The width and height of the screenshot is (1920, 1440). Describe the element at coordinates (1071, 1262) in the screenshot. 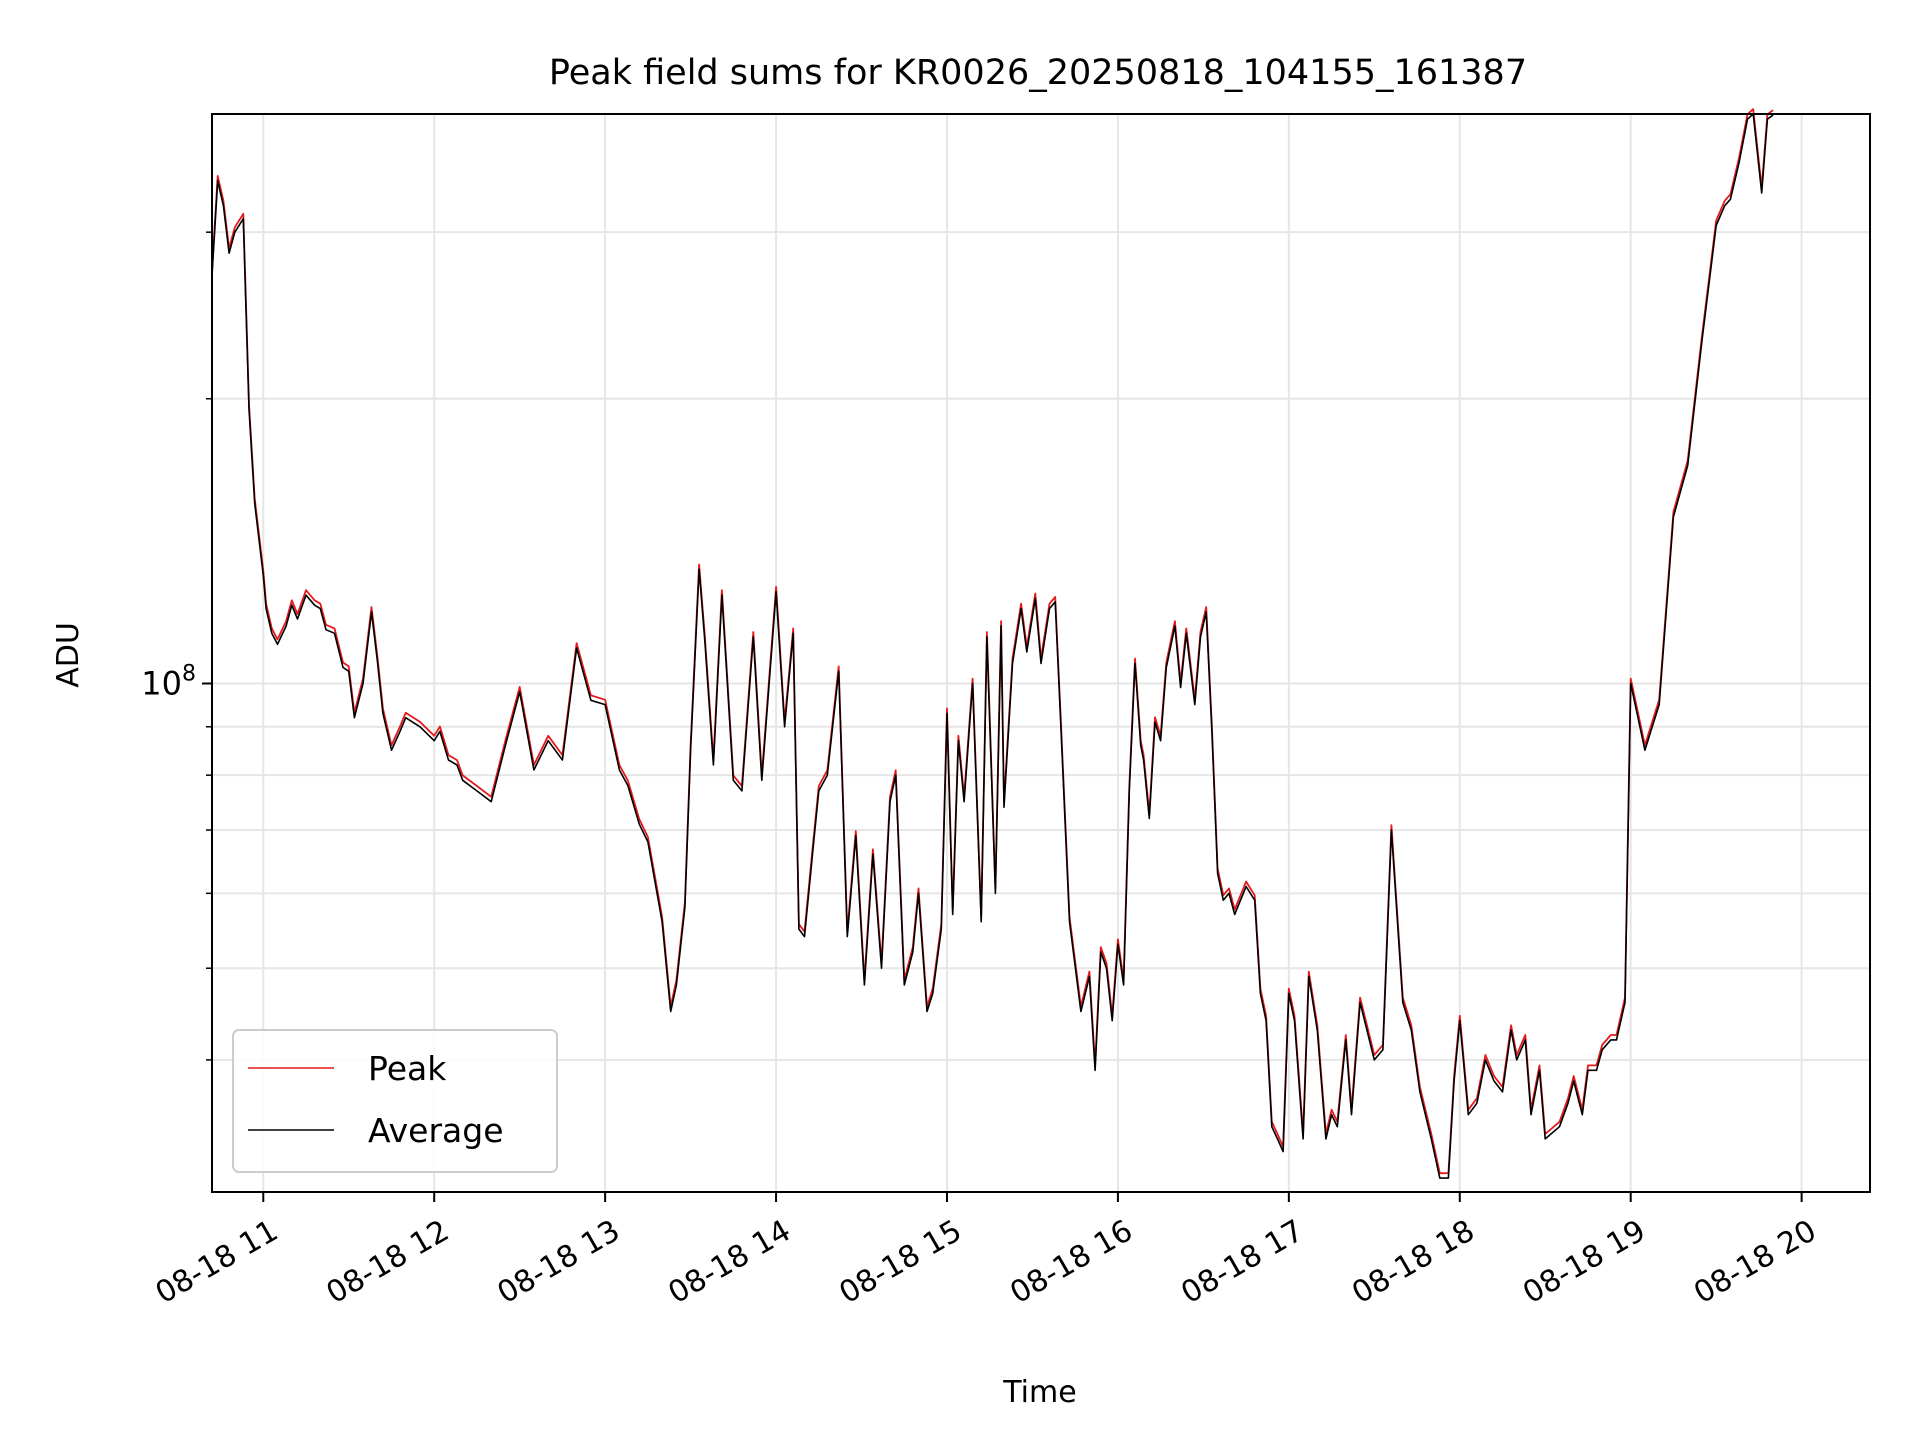

I see `x-tick-label: 08-18 16` at that location.